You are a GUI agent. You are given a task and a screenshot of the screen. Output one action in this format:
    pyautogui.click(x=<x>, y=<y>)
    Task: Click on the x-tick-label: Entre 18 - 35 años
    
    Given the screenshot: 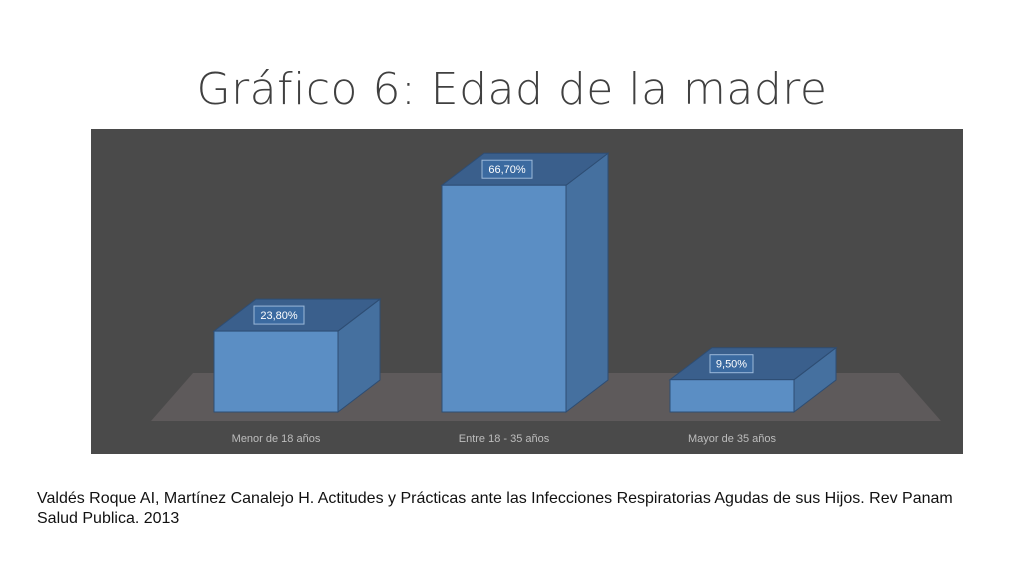 What is the action you would take?
    pyautogui.click(x=504, y=439)
    